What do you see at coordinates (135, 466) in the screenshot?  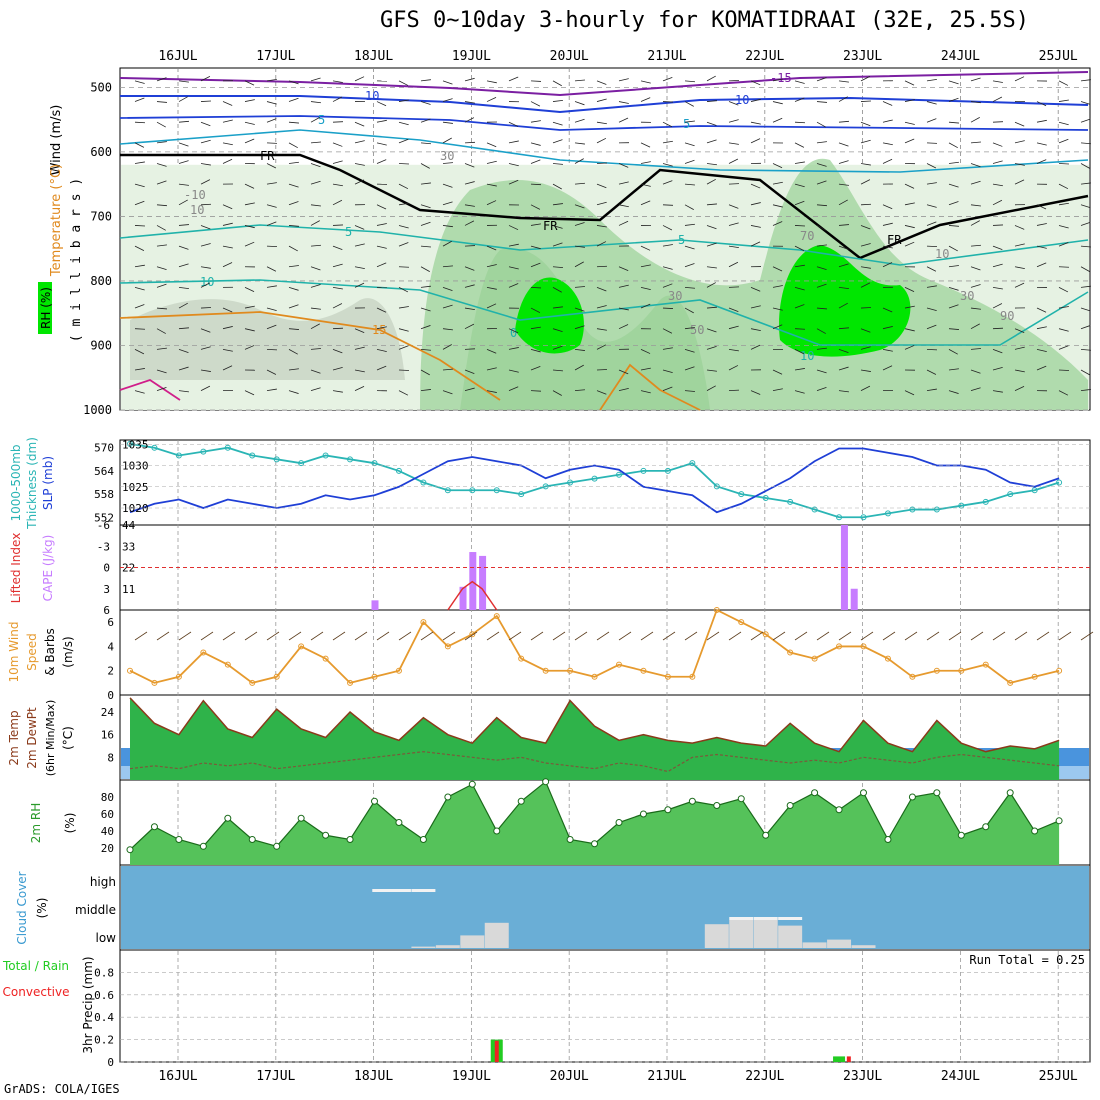 I see `slp-tick: 1030` at bounding box center [135, 466].